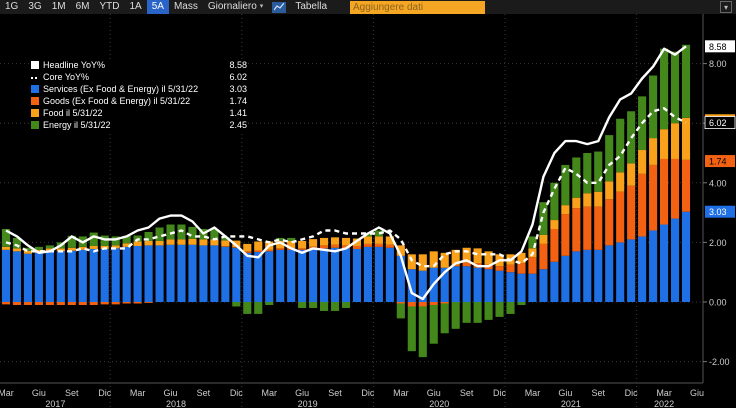 Image resolution: width=736 pixels, height=408 pixels. Describe the element at coordinates (232, 6) in the screenshot. I see `frequency-label: Giornaliero` at that location.